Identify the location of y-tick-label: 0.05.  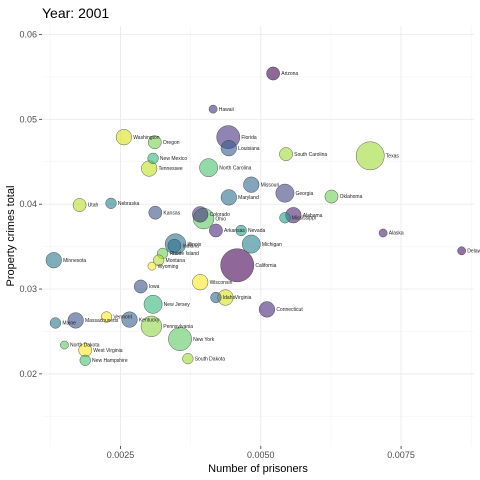
(28, 119).